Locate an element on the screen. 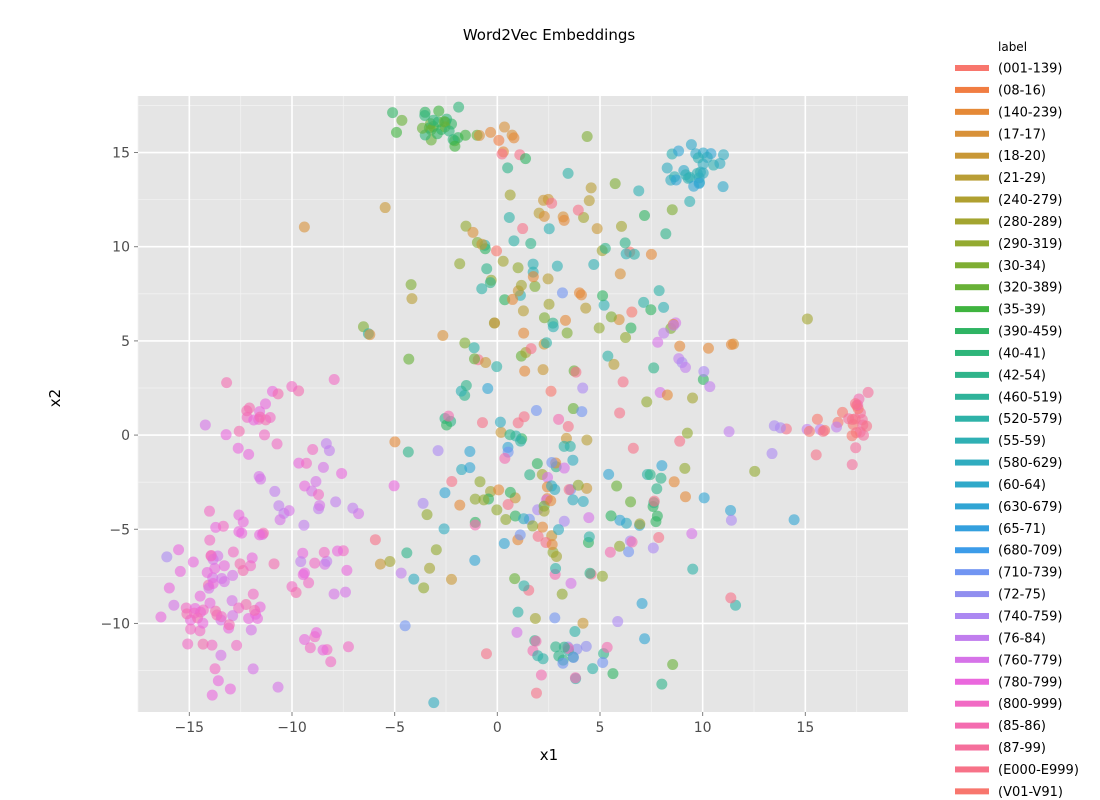  legend-title: label is located at coordinates (1012, 47).